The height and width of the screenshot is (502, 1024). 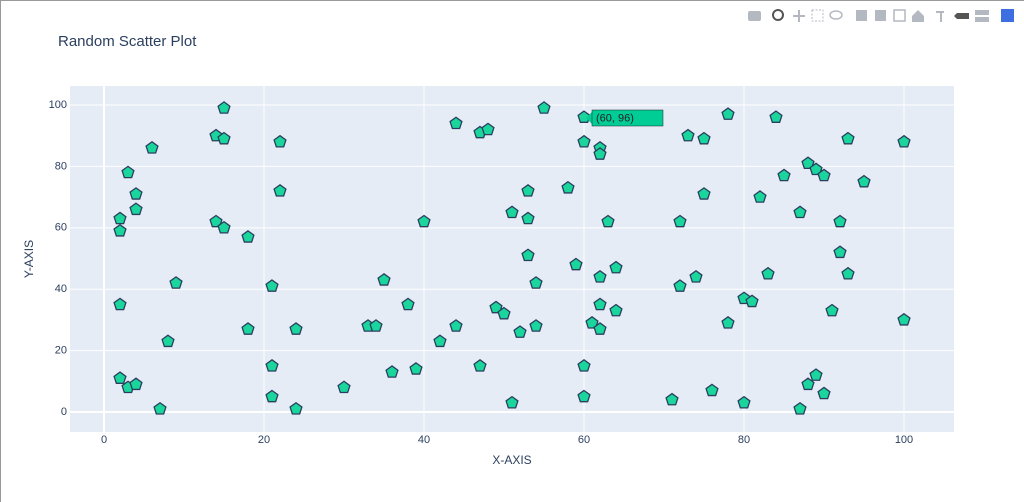 I want to click on x-tick-label: 60, so click(x=584, y=440).